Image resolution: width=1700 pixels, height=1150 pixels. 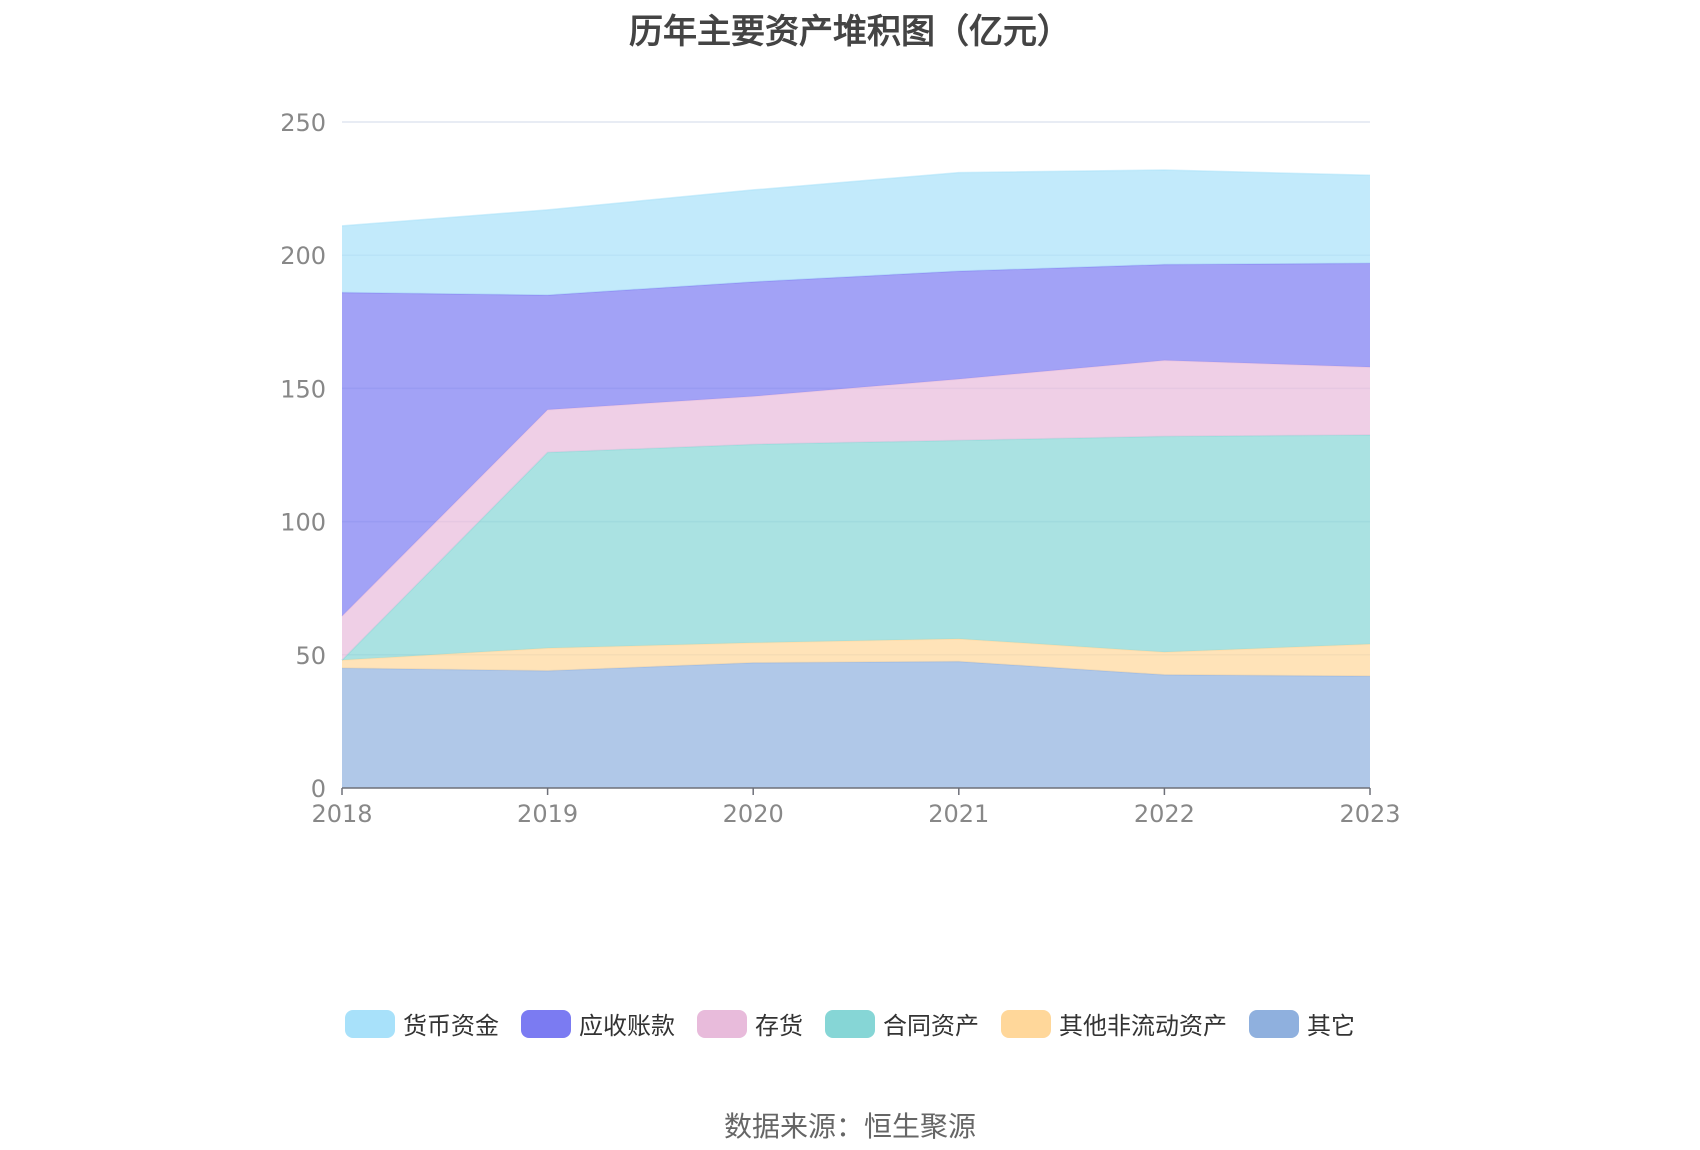 I want to click on legend-label: 货币资金, so click(x=451, y=1026).